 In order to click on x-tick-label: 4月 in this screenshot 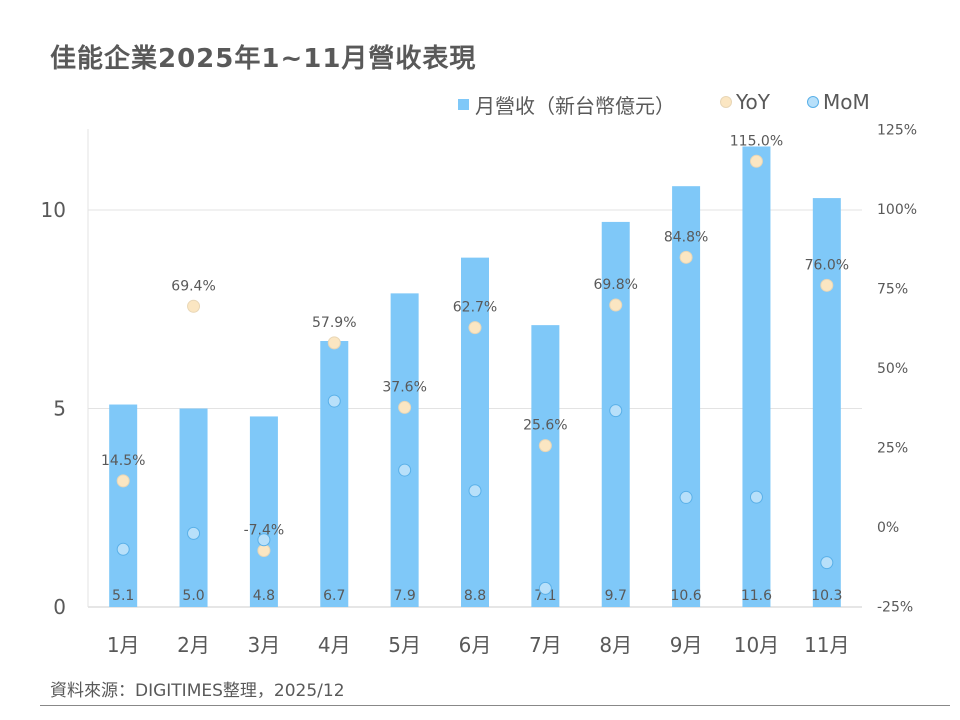, I will do `click(334, 645)`.